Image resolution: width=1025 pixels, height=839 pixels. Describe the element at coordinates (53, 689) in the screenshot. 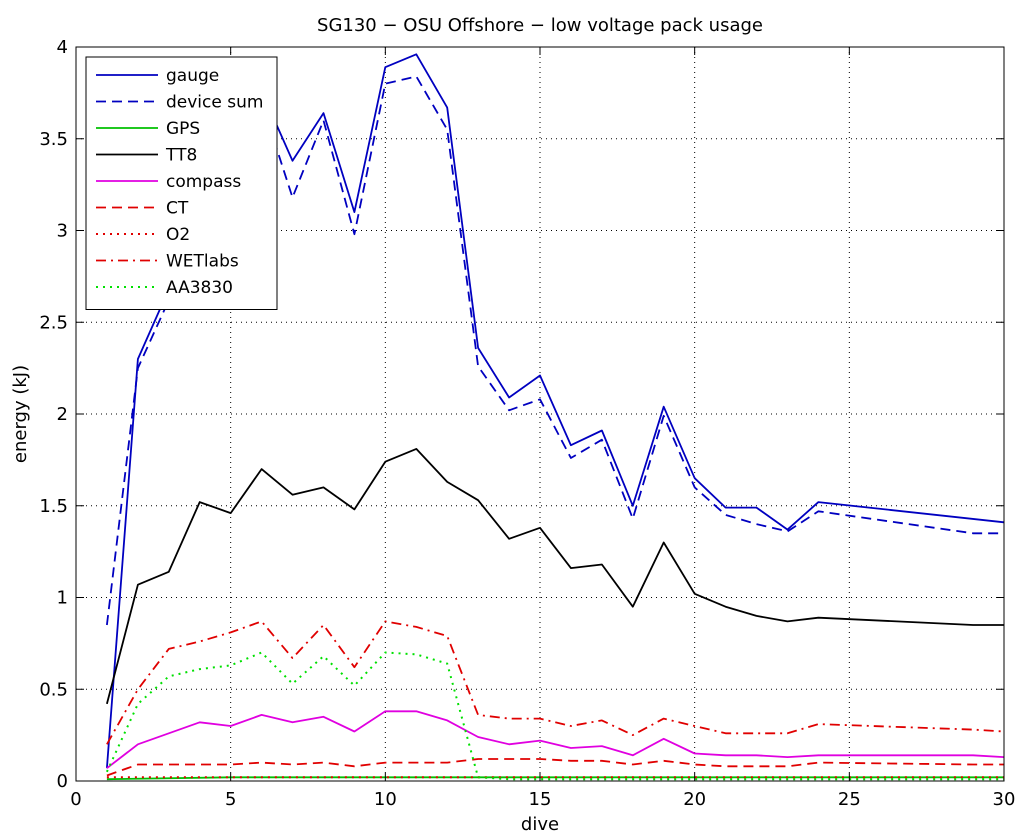

I see `y-tick-label: 0.5` at that location.